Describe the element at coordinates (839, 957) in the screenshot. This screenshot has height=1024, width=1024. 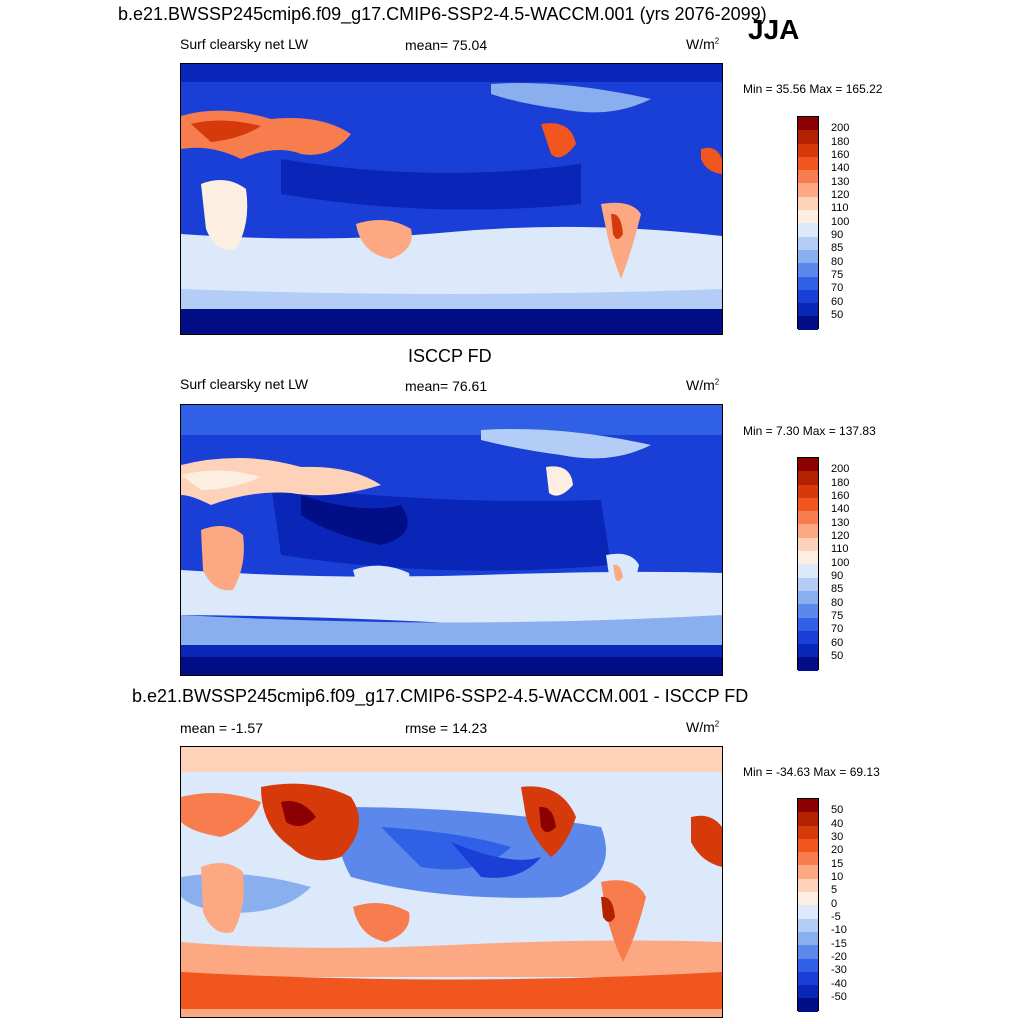
I see `panel3-cb-label: -20` at that location.